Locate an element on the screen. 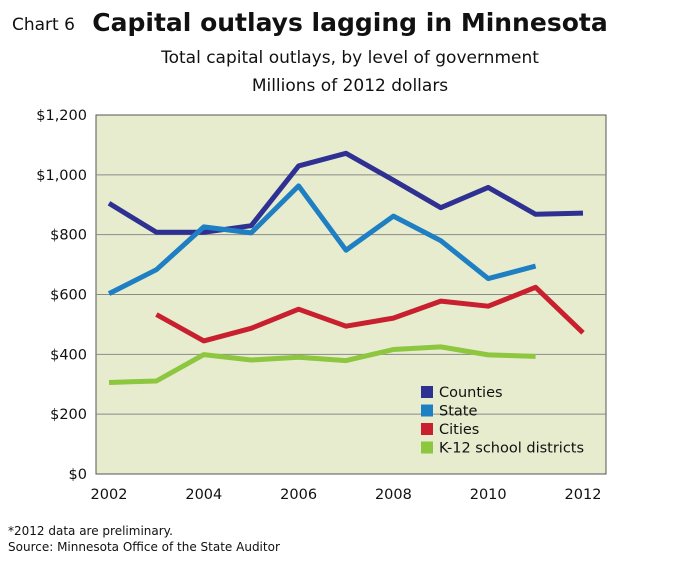 The image size is (700, 565). y-tick-label: $0 is located at coordinates (78, 475).